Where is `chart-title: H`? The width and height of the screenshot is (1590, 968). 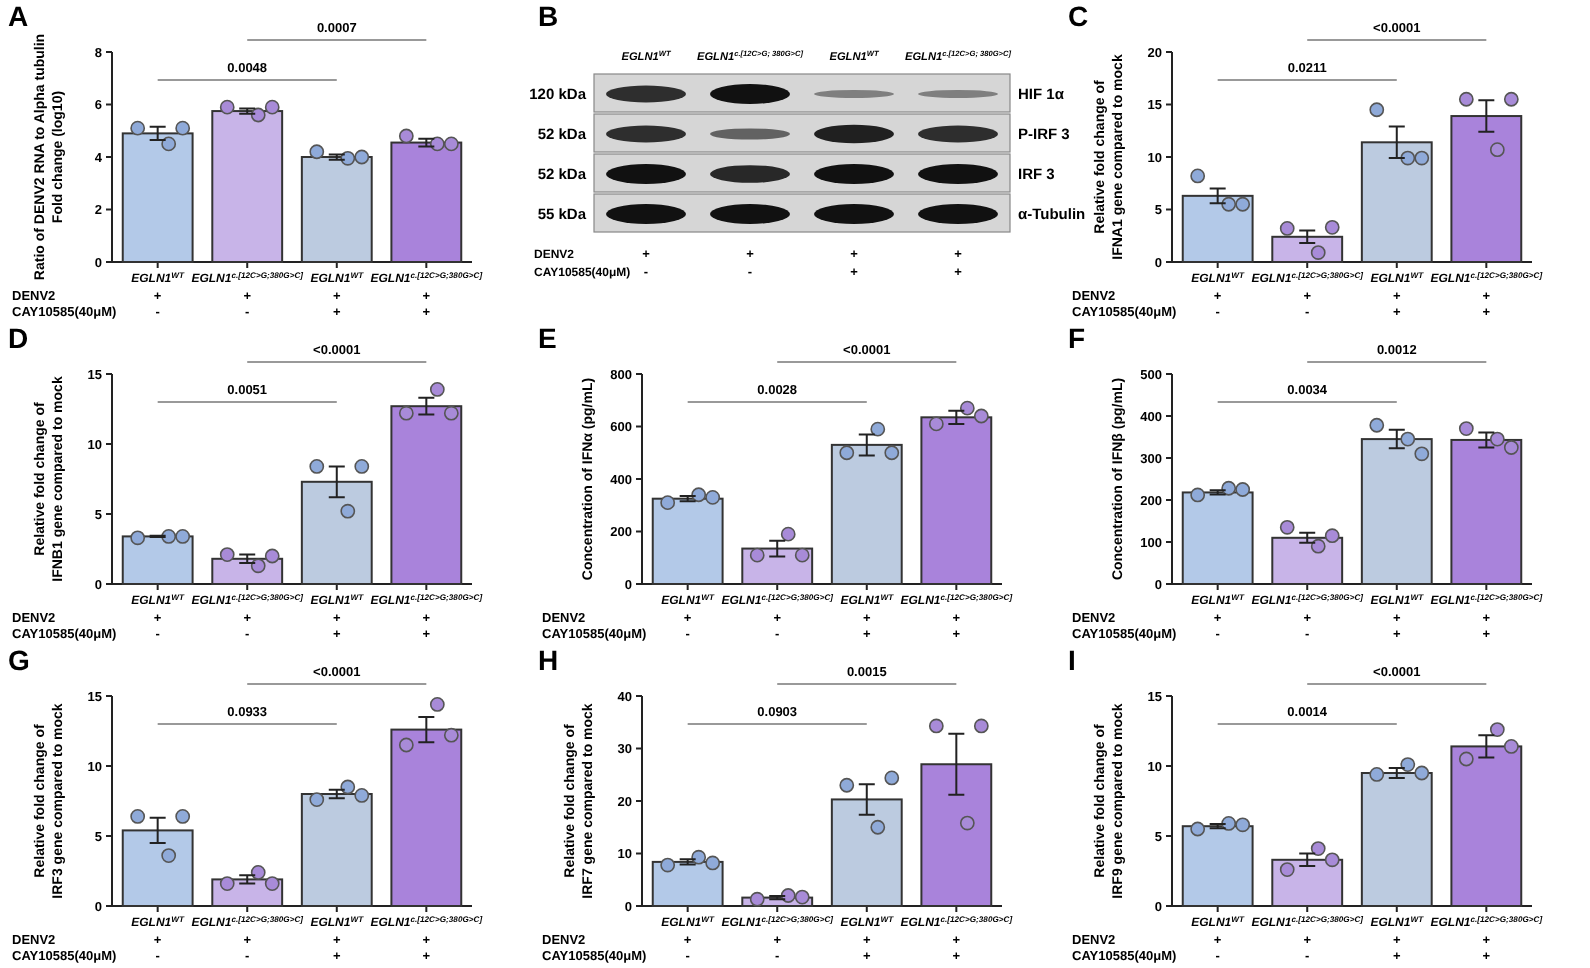 chart-title: H is located at coordinates (548, 660).